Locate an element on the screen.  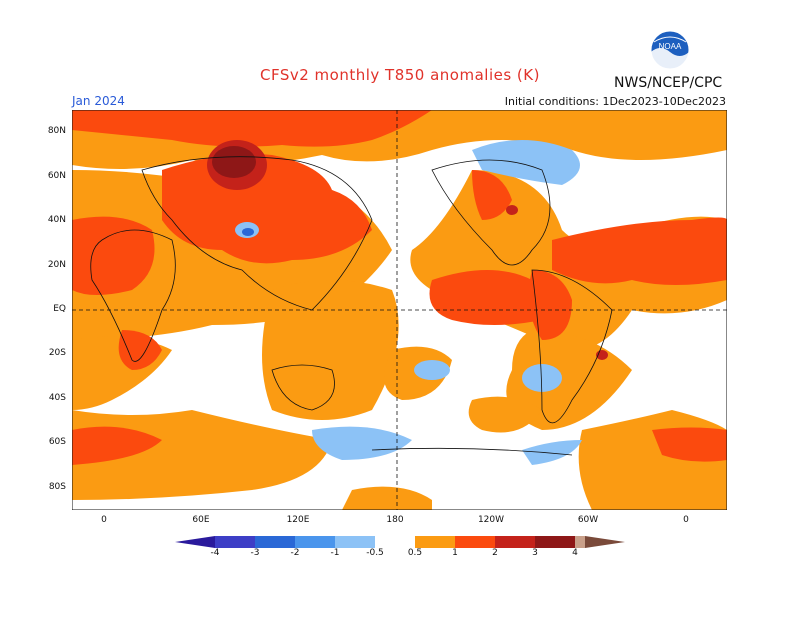
colorbar-label: -4 is located at coordinates (215, 553).